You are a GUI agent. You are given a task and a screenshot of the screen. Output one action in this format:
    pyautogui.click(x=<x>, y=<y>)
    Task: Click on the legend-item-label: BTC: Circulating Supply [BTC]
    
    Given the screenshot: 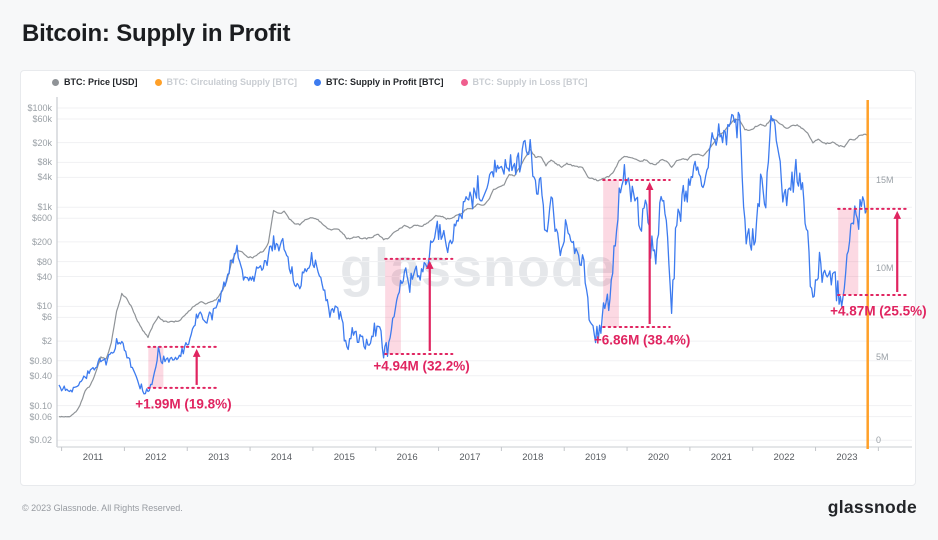 What is the action you would take?
    pyautogui.click(x=232, y=82)
    